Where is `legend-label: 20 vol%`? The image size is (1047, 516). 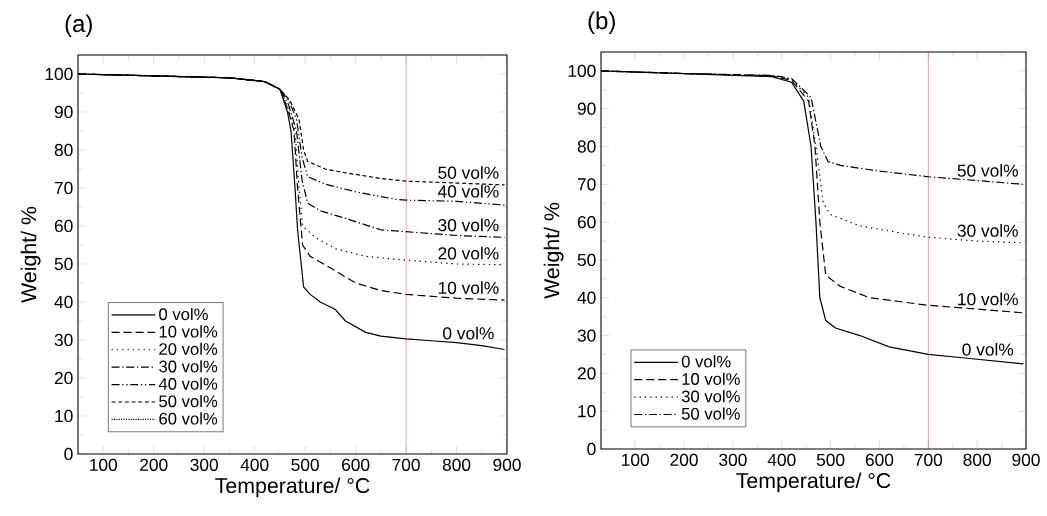
legend-label: 20 vol% is located at coordinates (188, 348).